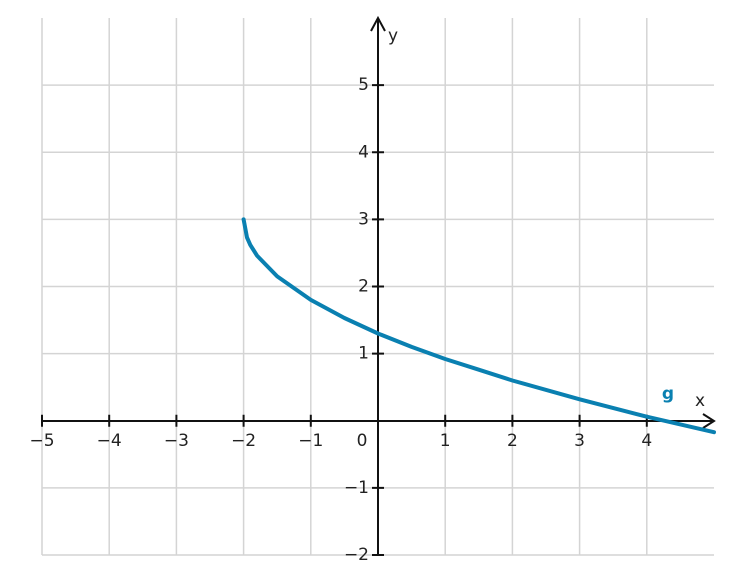  What do you see at coordinates (579, 441) in the screenshot?
I see `x-tick-label: 3` at bounding box center [579, 441].